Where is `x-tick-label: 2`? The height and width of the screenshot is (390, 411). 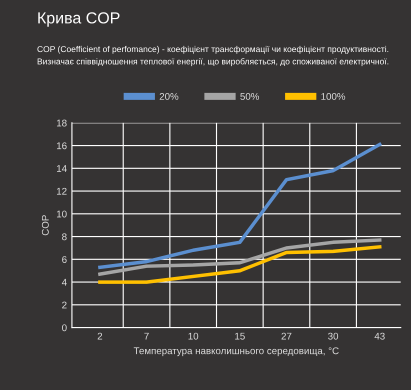 x-tick-label: 2 is located at coordinates (100, 336).